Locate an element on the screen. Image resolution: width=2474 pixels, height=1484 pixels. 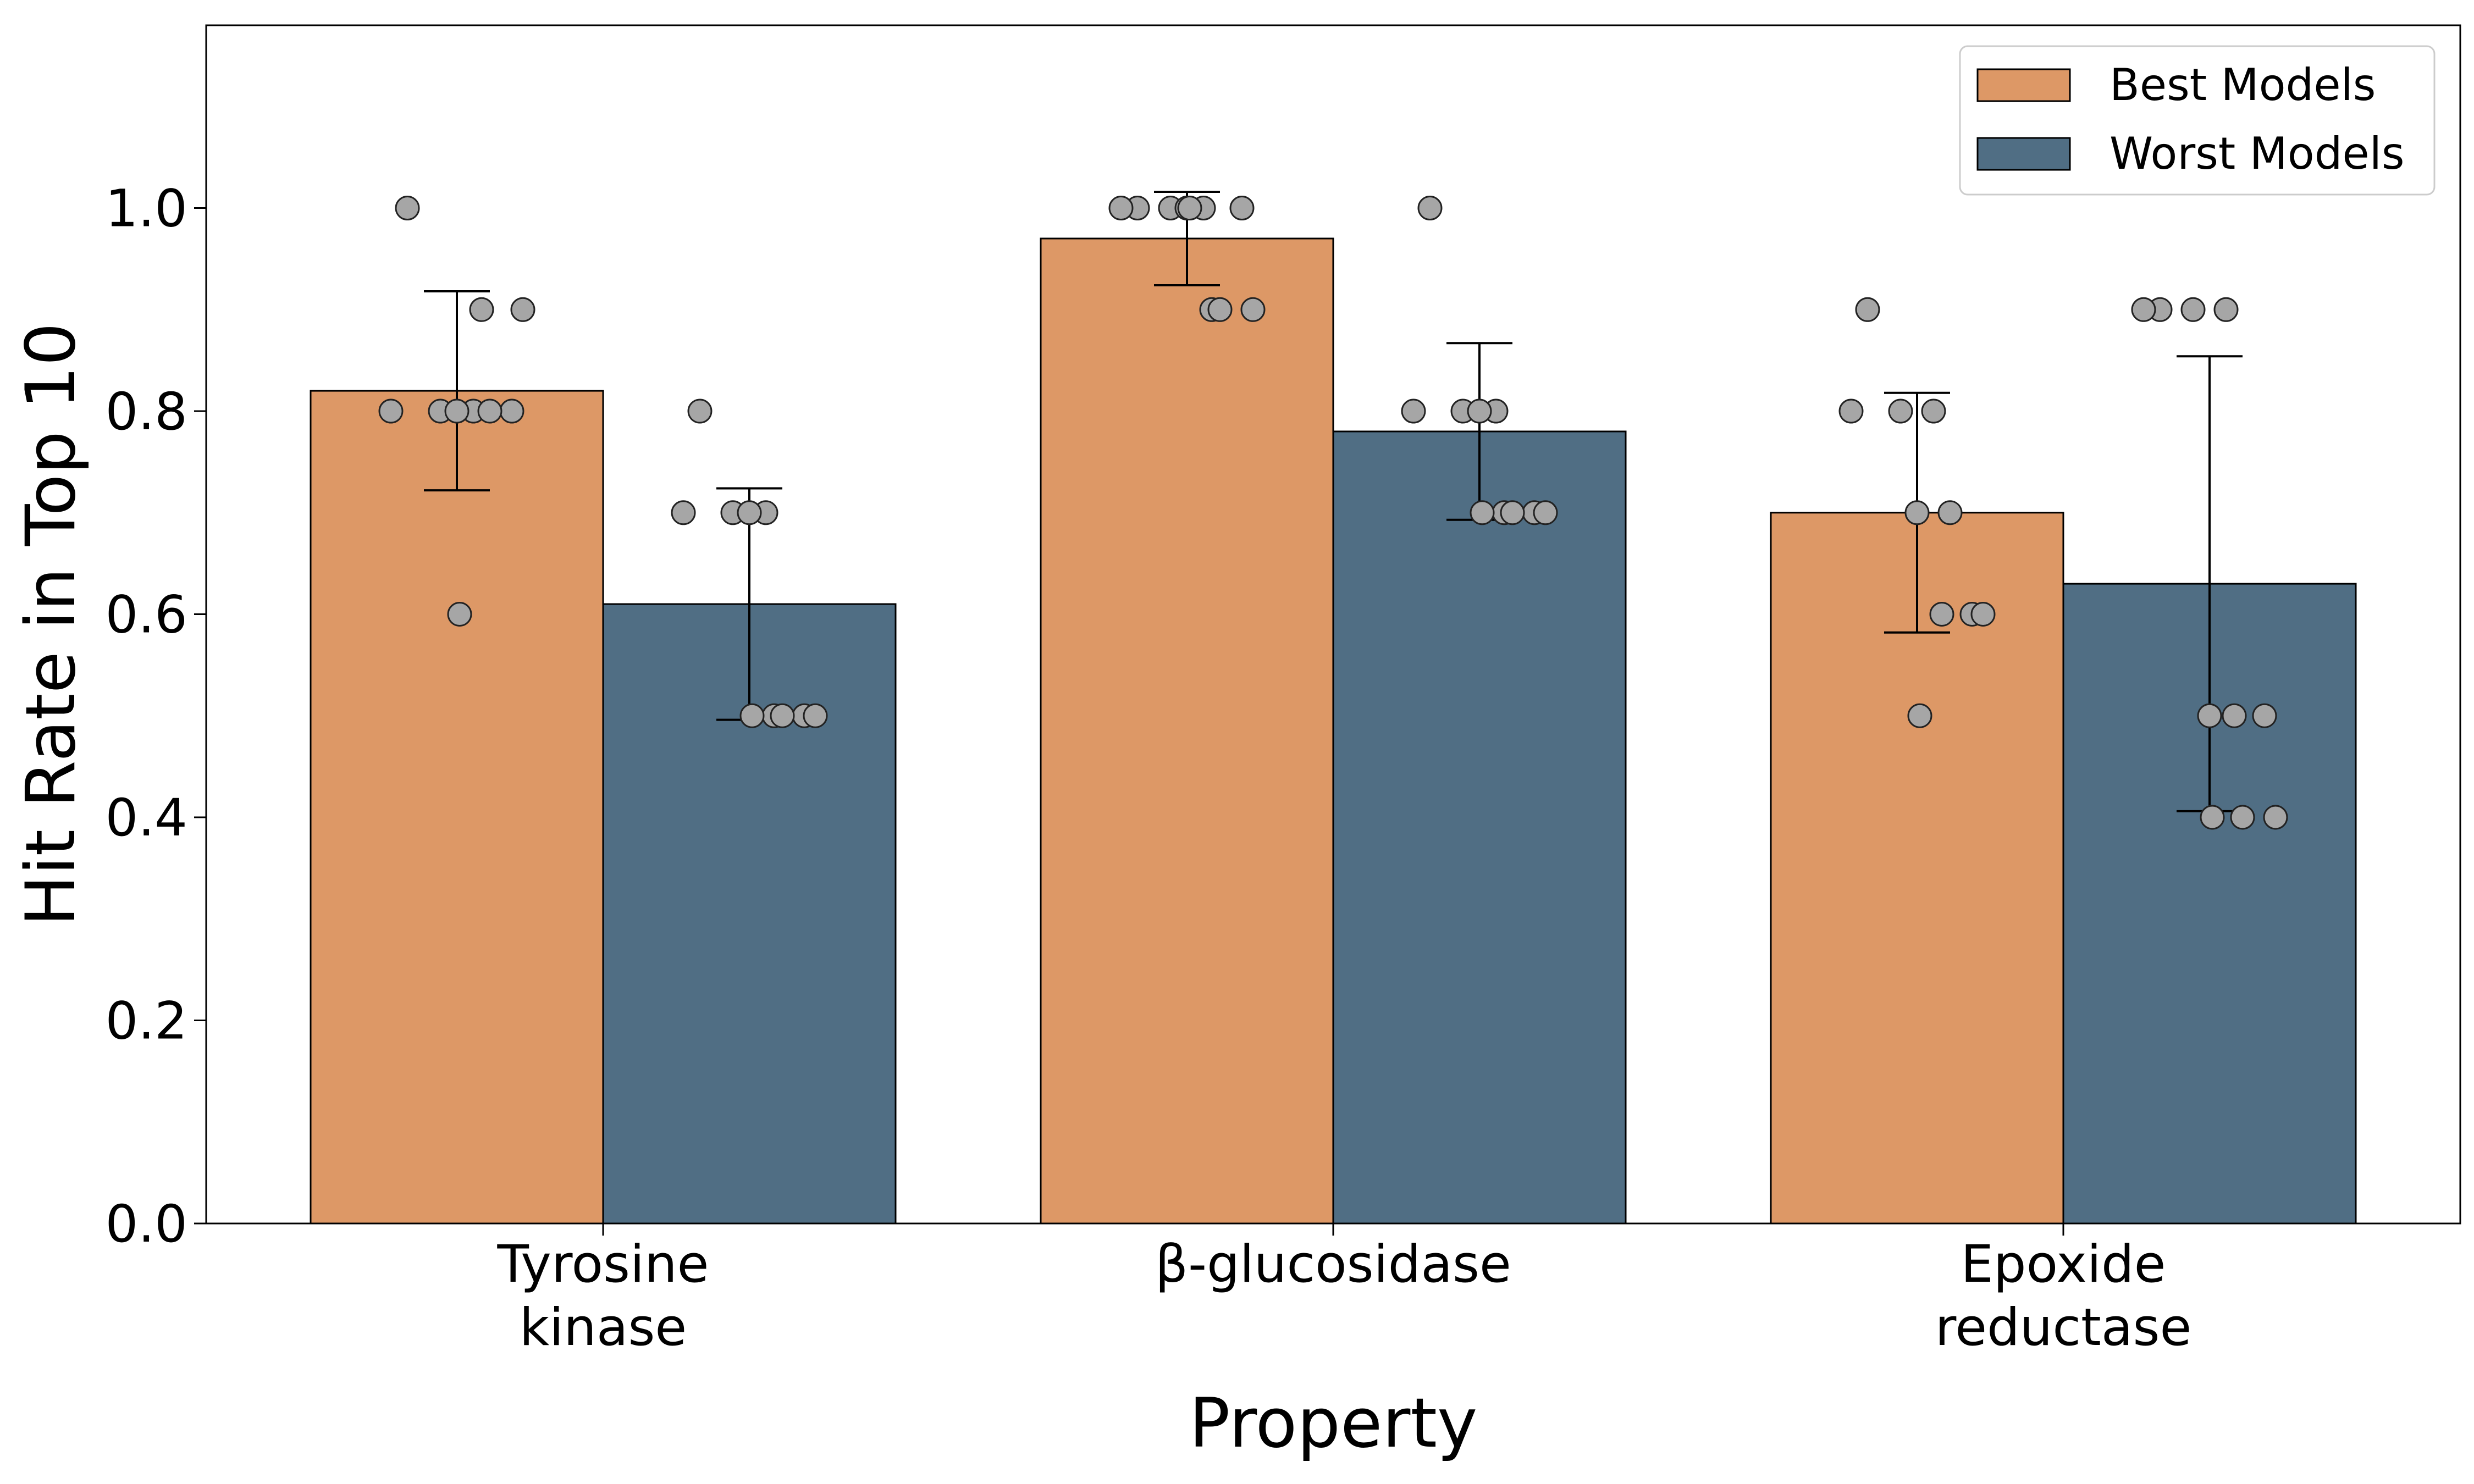
y-tick-label: 1.0 is located at coordinates (147, 209).